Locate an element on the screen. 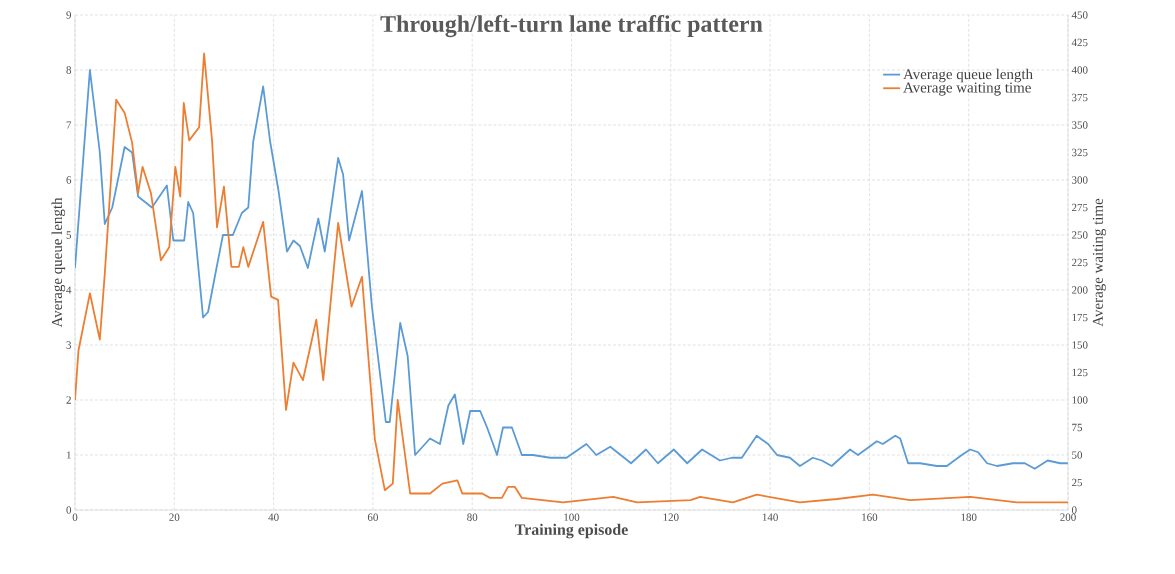 The width and height of the screenshot is (1175, 574). x-tick-label: 100 is located at coordinates (572, 517).